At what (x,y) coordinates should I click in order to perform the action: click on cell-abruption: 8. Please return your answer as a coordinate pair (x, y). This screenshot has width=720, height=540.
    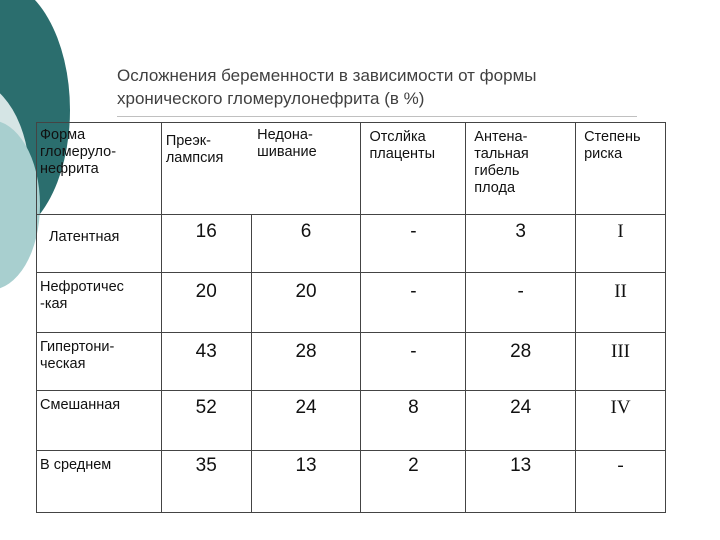
    Looking at the image, I should click on (413, 420).